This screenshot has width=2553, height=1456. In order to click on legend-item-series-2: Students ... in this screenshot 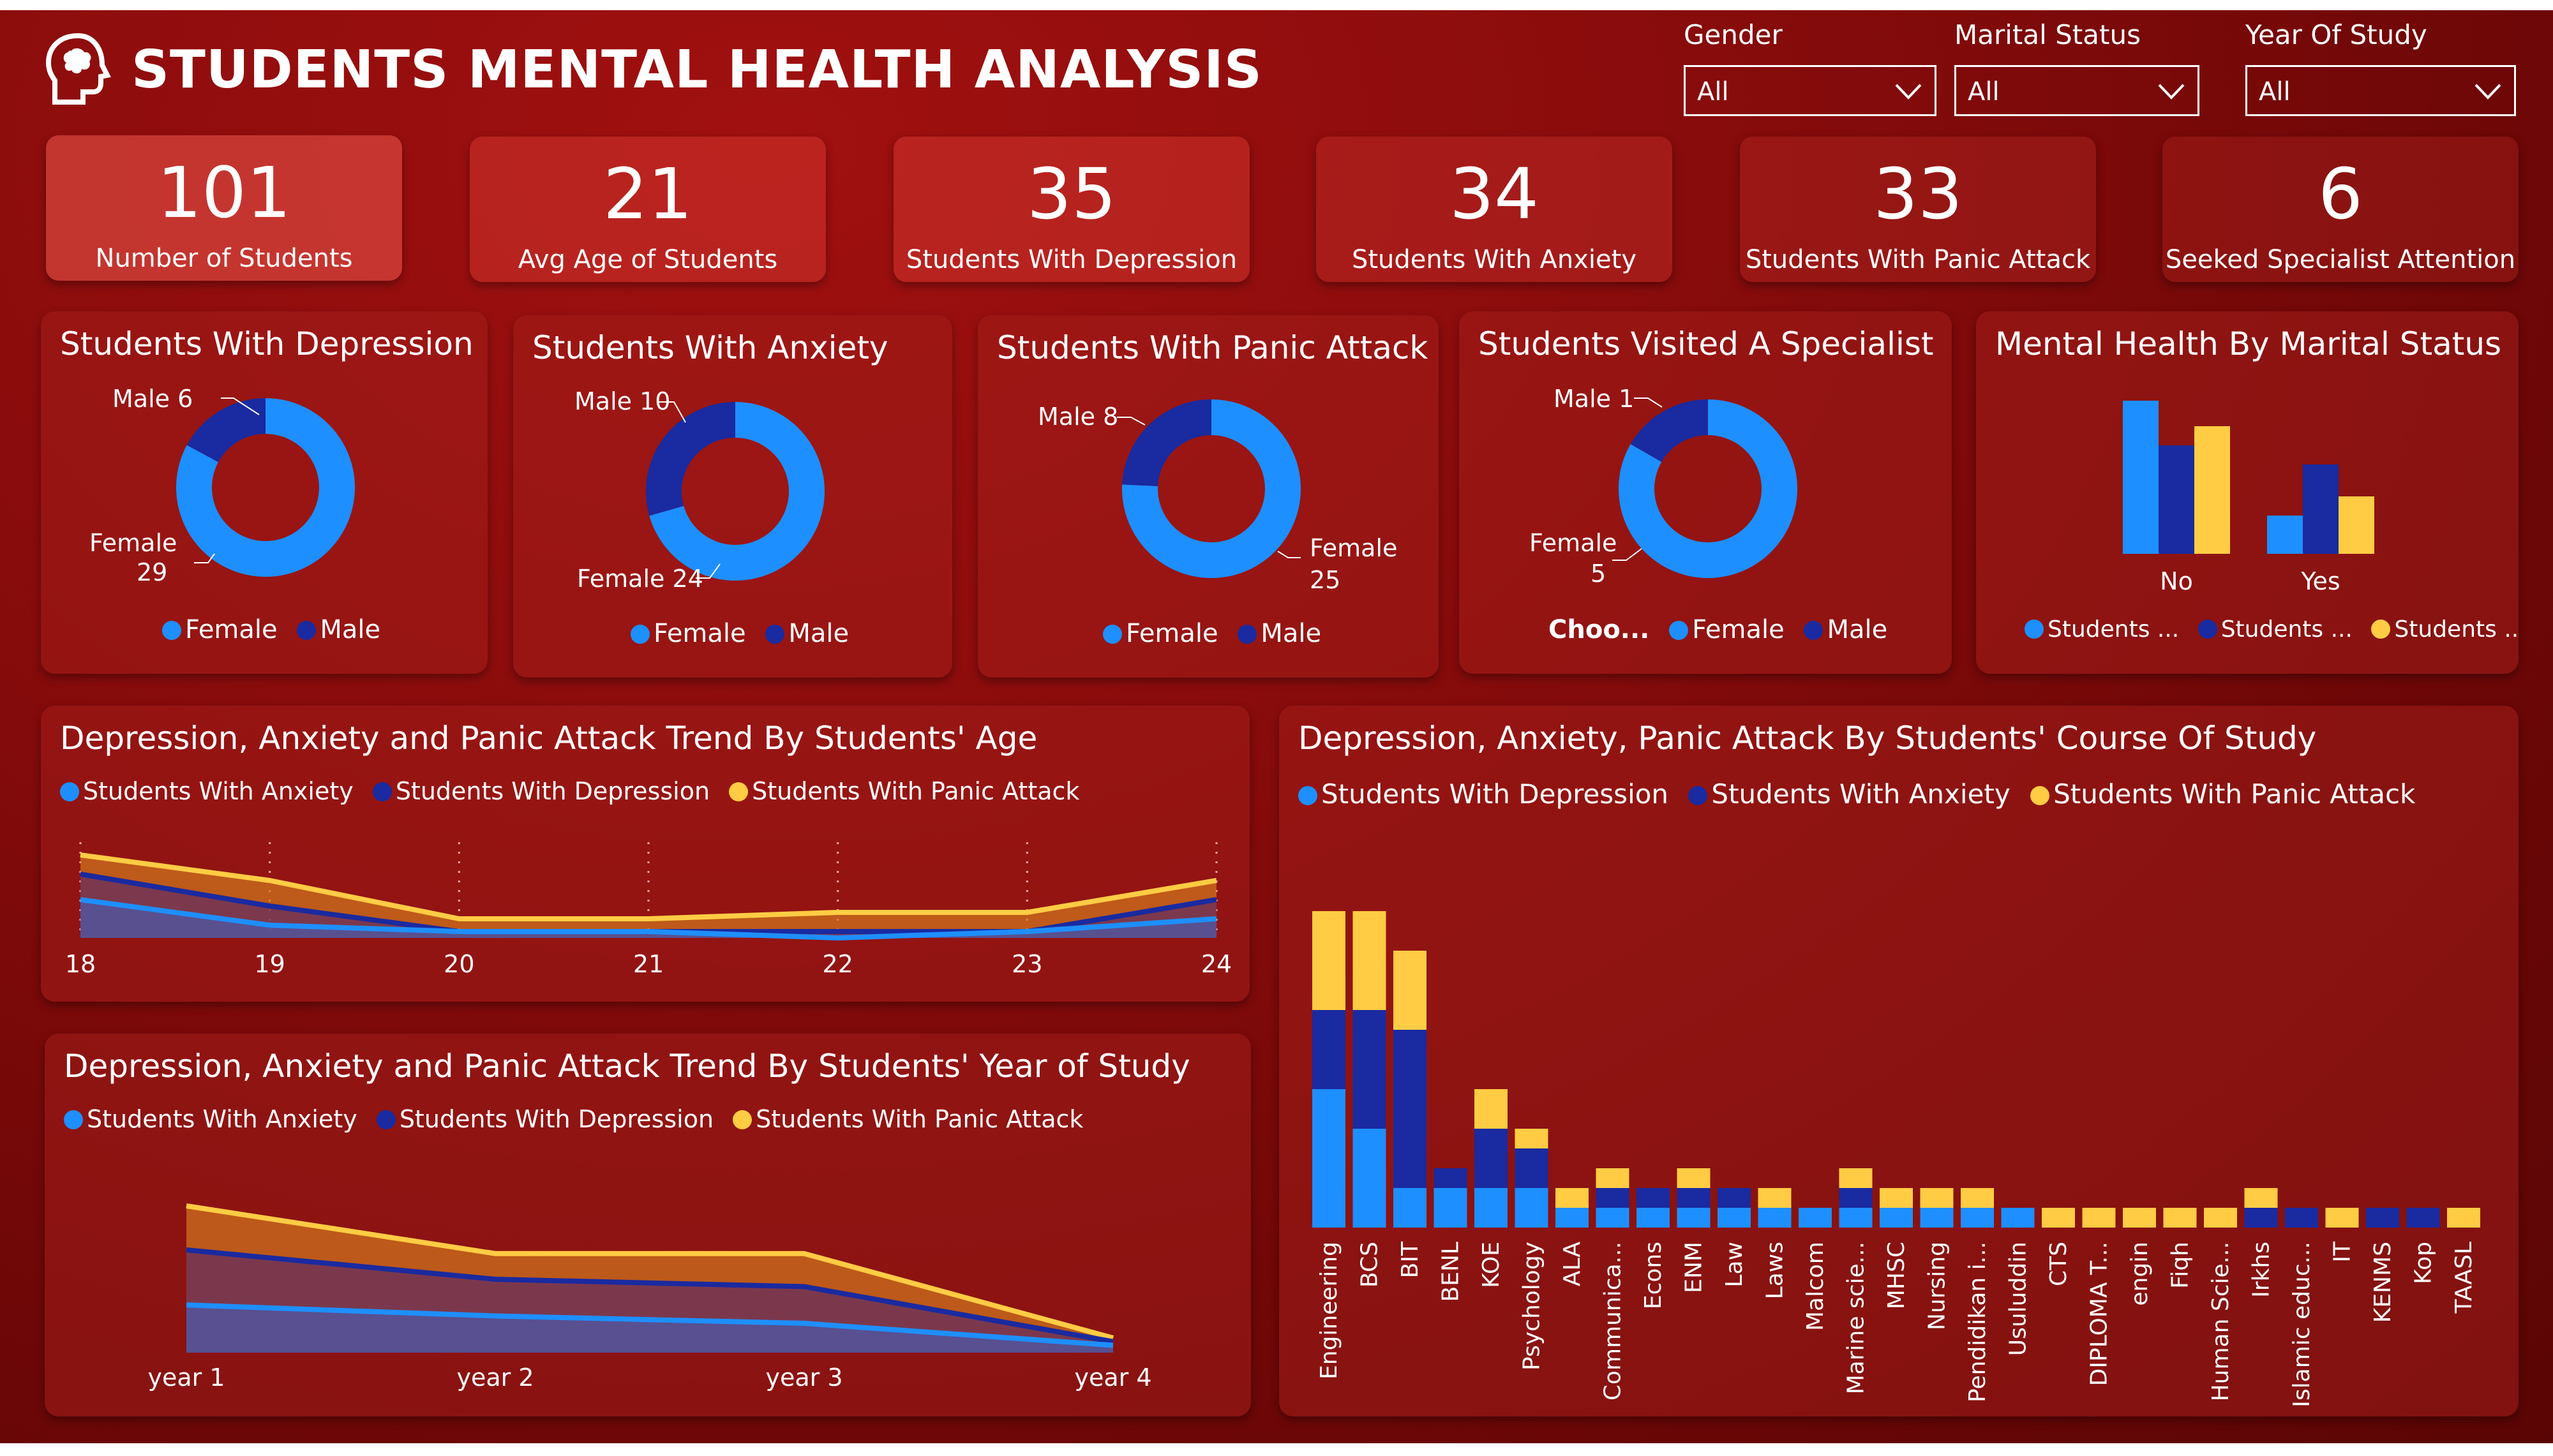, I will do `click(2275, 629)`.